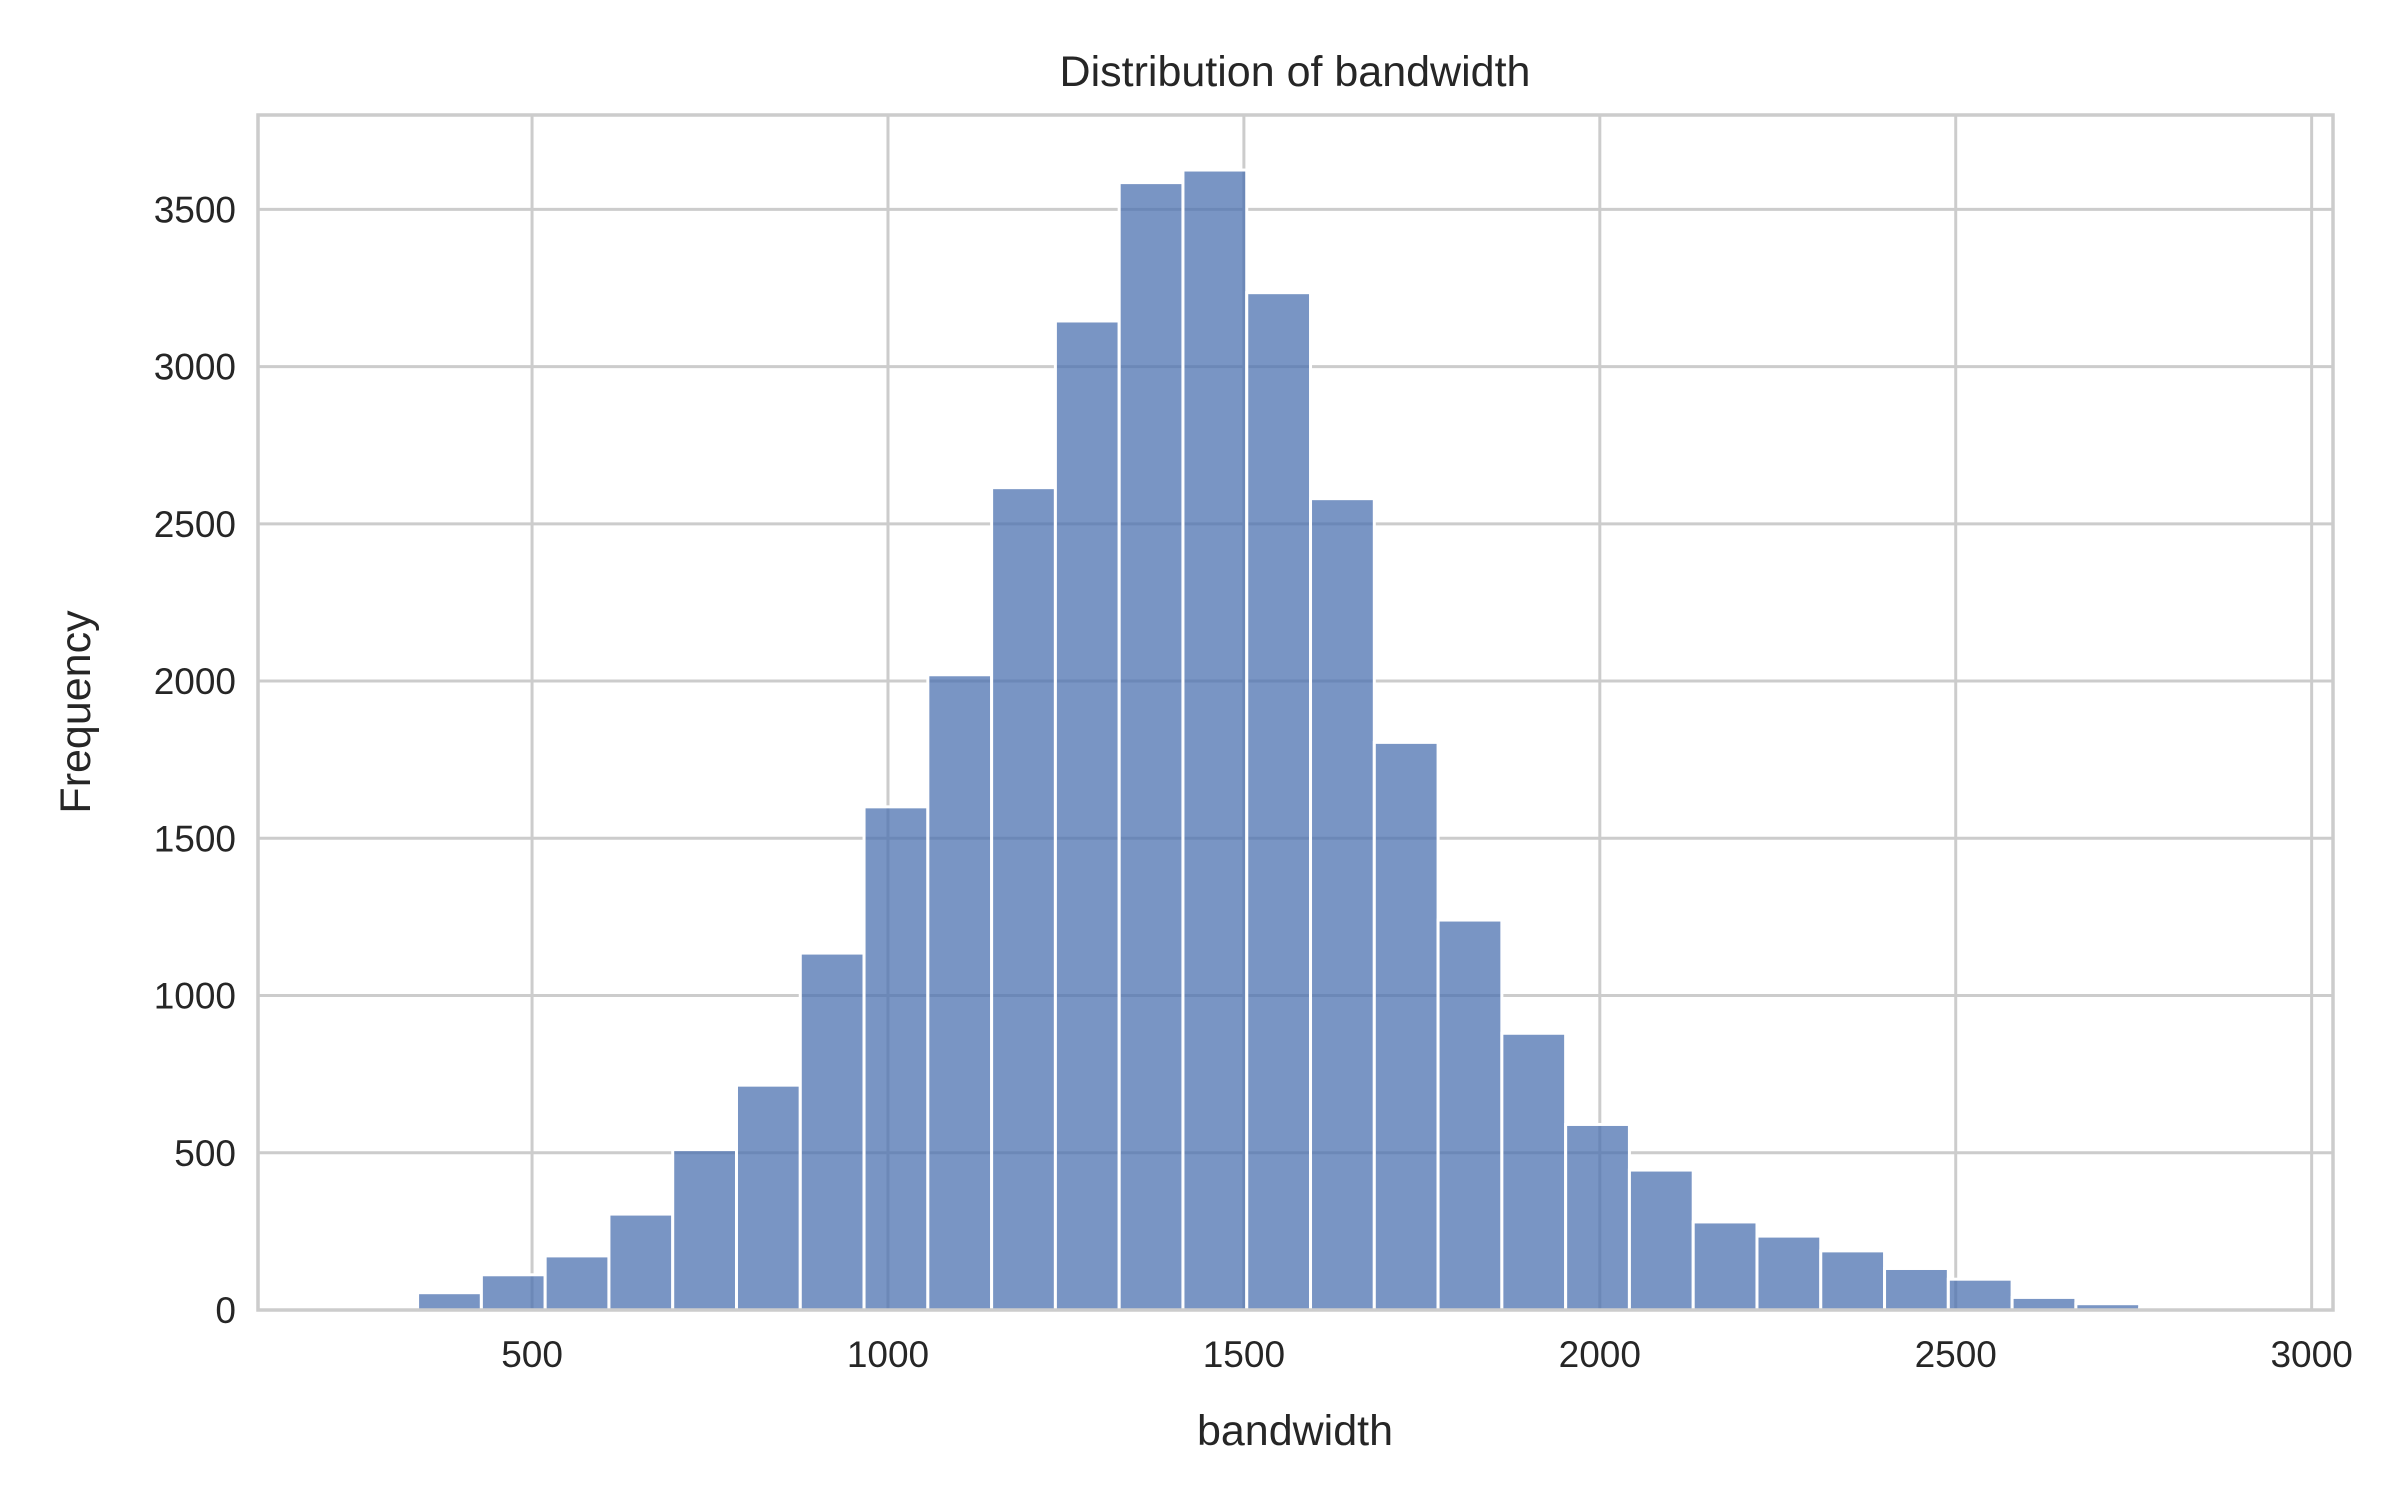  Describe the element at coordinates (76, 712) in the screenshot. I see `y-axis-label: Frequency` at that location.